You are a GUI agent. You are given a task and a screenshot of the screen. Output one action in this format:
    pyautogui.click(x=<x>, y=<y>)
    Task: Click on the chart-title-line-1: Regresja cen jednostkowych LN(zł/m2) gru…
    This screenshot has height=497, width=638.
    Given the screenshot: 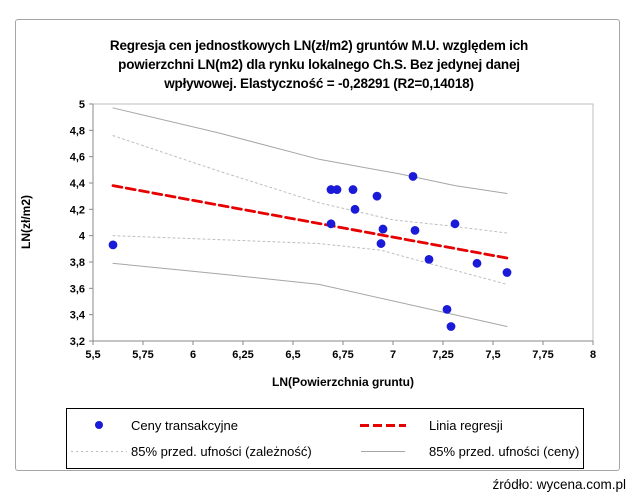 What is the action you would take?
    pyautogui.click(x=319, y=45)
    